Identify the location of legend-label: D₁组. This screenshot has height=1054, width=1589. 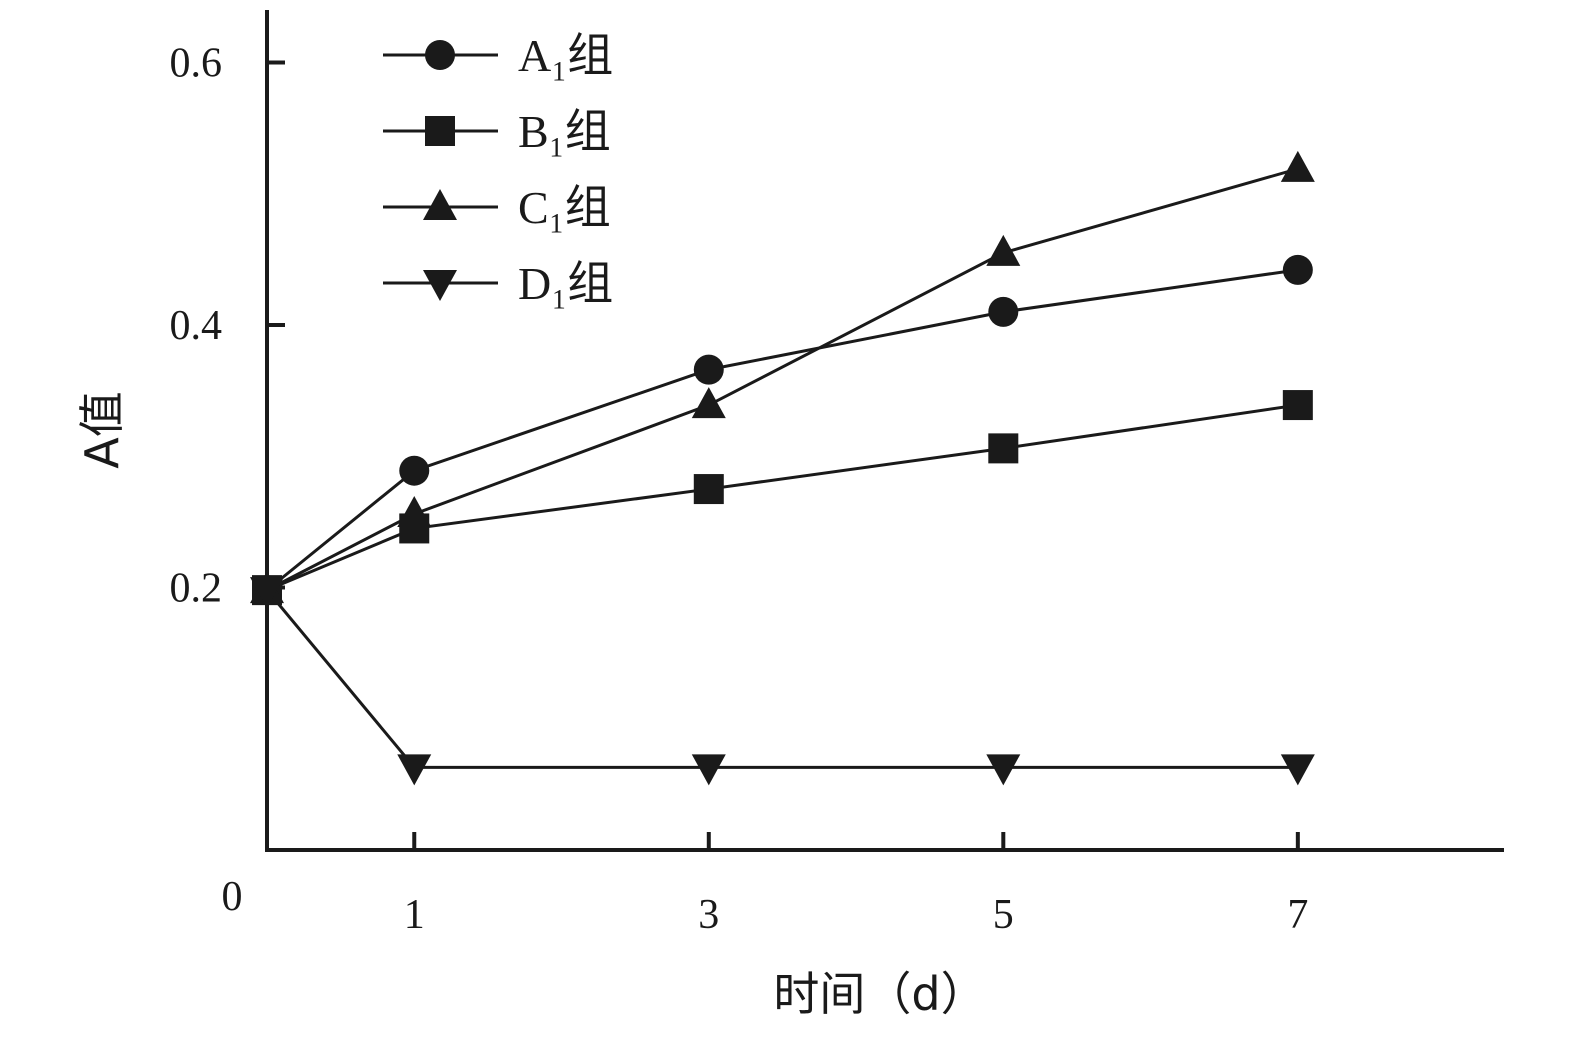
(565, 283).